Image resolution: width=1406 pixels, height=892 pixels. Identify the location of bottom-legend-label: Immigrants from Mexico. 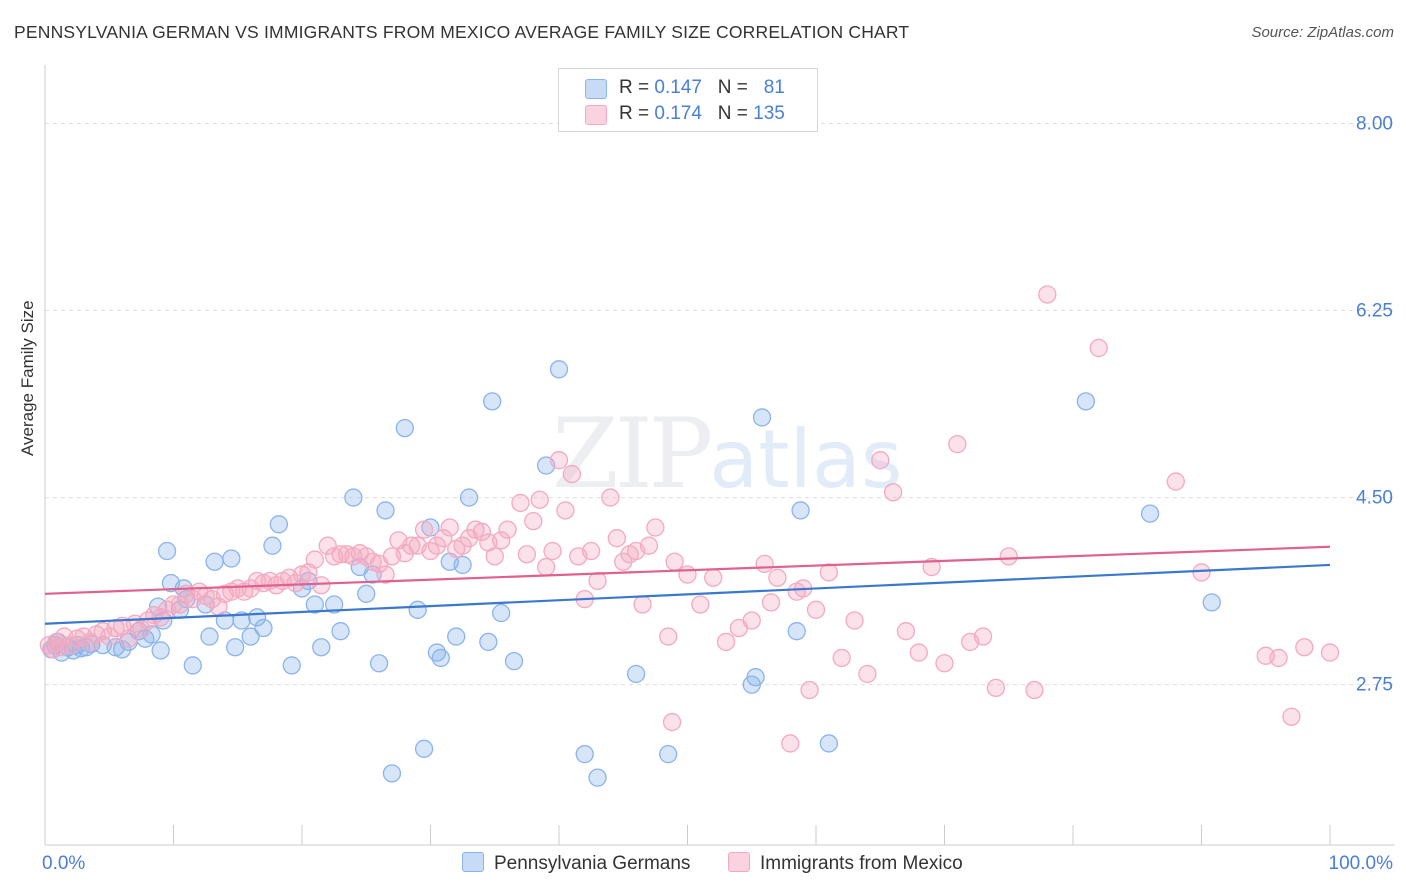
(861, 863).